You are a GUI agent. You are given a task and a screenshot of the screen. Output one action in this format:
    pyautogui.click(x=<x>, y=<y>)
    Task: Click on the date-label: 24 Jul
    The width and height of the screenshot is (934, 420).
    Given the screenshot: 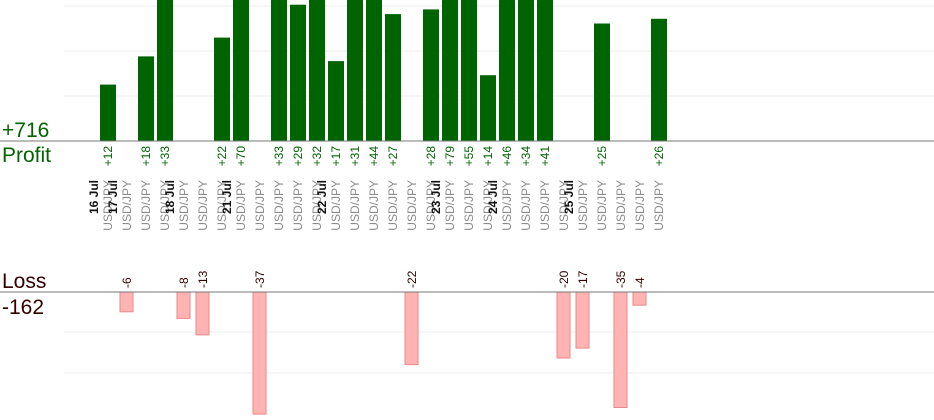 What is the action you would take?
    pyautogui.click(x=493, y=197)
    